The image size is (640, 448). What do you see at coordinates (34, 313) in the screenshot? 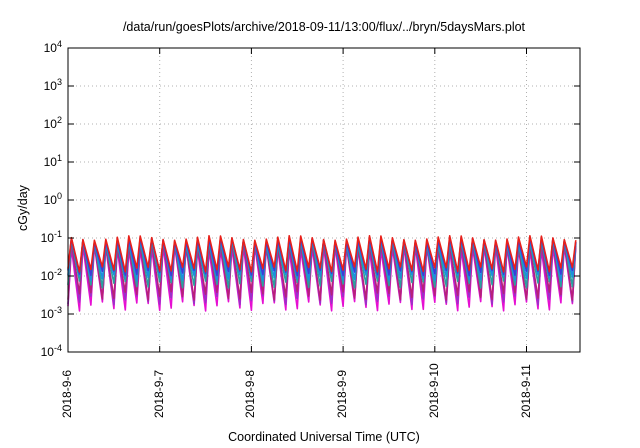
I see `y-tick-label: 10-3` at bounding box center [34, 313].